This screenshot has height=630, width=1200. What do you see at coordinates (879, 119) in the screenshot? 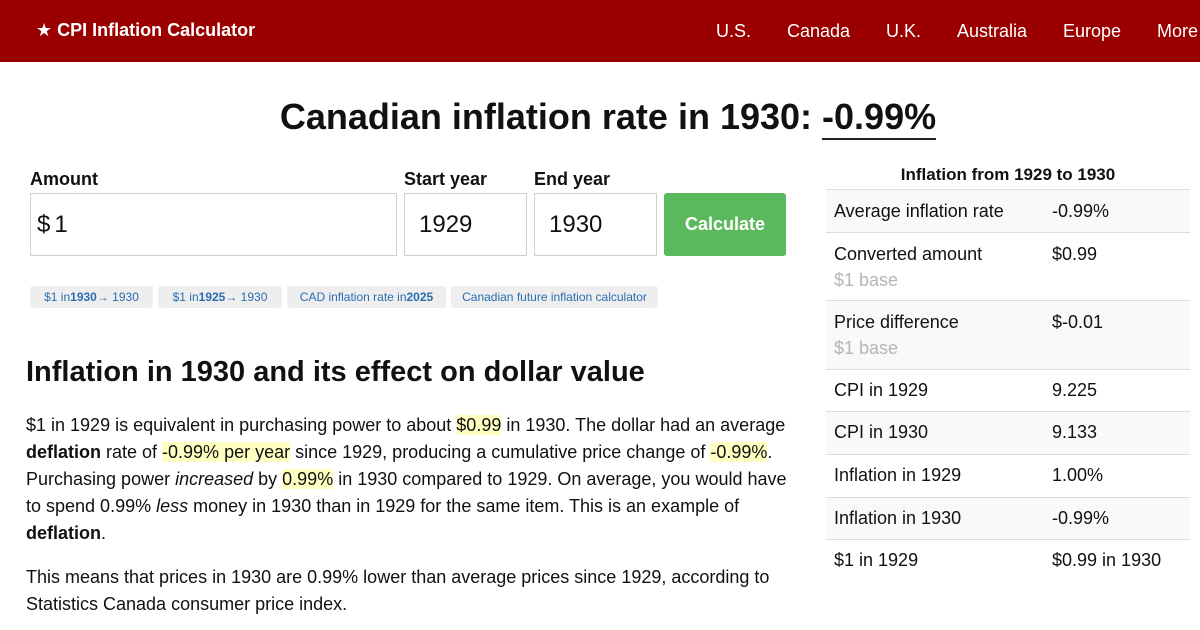
I see `inflation-rate-value: -0.99%` at bounding box center [879, 119].